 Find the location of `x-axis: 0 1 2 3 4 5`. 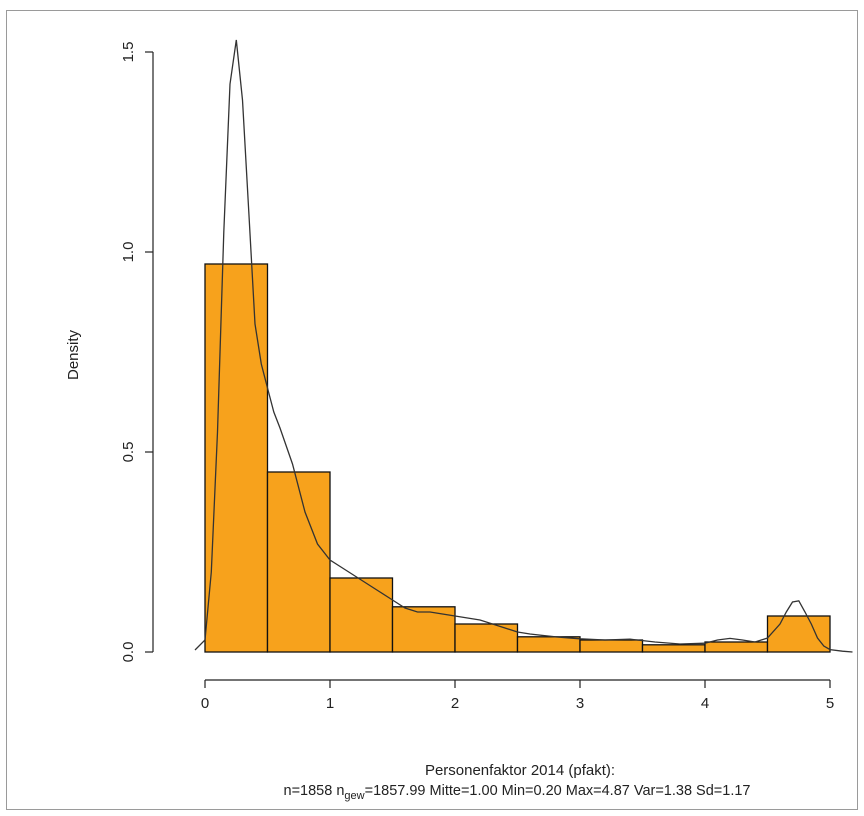

x-axis: 0 1 2 3 4 5 is located at coordinates (517, 695).